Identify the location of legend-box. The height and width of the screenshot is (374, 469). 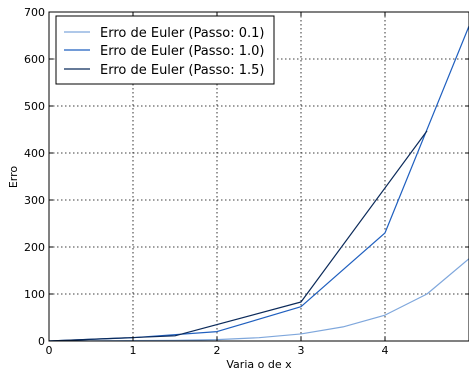
(165, 50).